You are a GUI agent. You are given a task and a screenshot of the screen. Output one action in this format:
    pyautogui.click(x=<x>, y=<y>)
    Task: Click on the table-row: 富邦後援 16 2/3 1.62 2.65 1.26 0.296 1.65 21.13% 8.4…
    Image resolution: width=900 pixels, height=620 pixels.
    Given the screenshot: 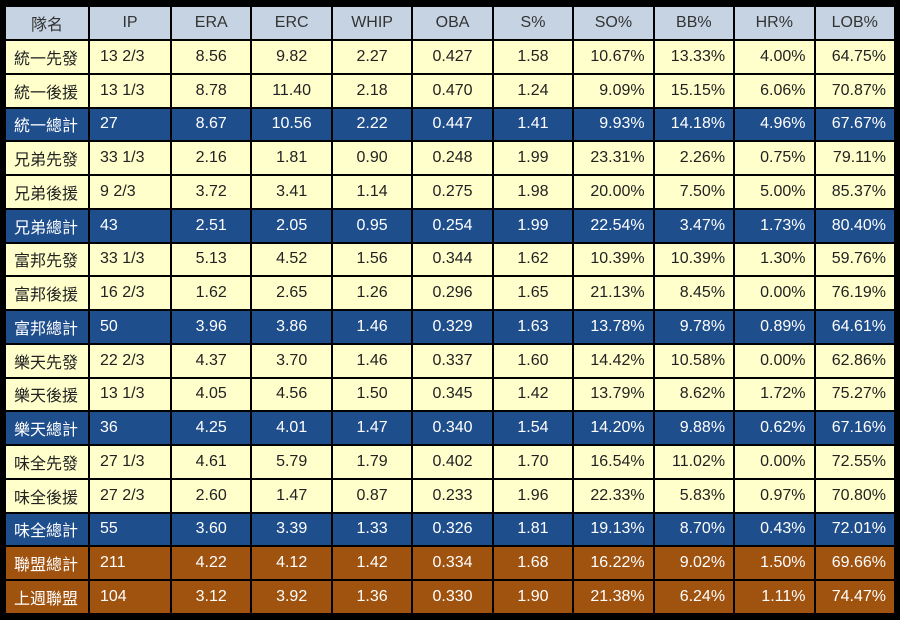 What is the action you would take?
    pyautogui.click(x=450, y=293)
    